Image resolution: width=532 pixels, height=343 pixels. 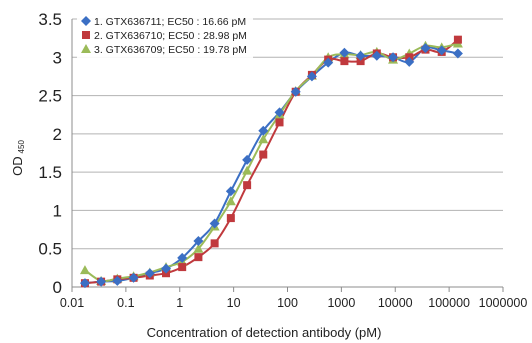 I want to click on y-tick-label: 0.5, so click(x=50, y=249).